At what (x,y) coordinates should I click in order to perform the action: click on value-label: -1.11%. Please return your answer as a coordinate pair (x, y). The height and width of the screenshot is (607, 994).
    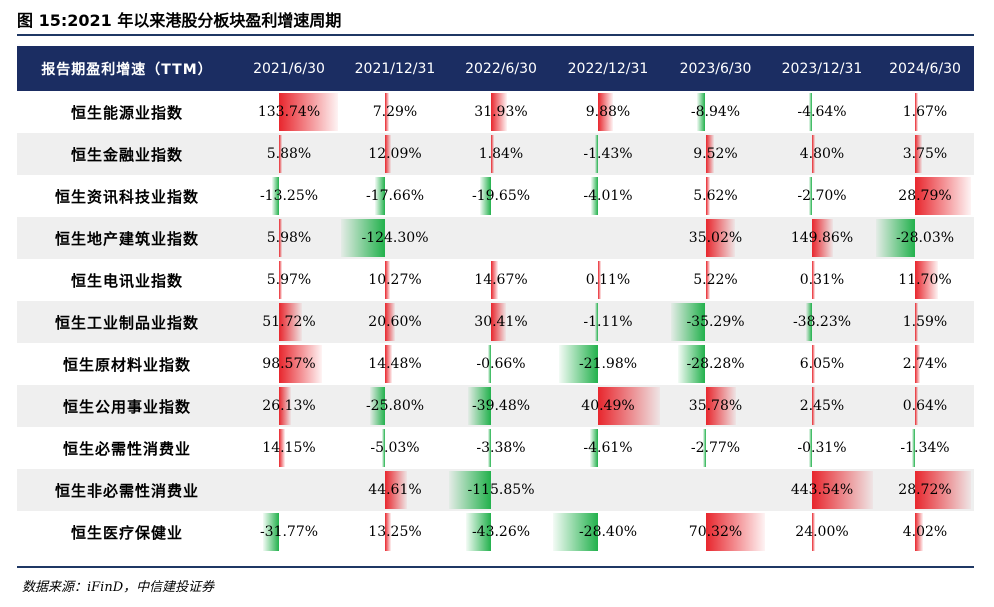
    Looking at the image, I should click on (608, 322).